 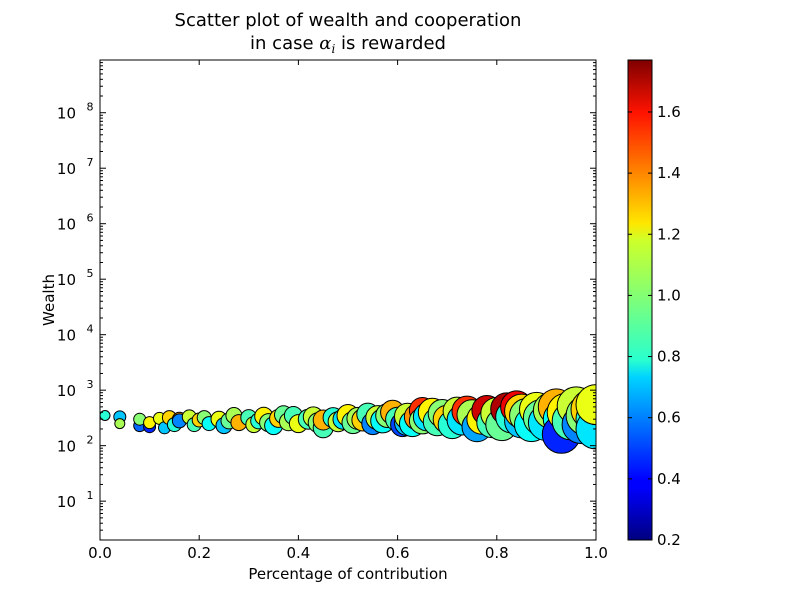 What do you see at coordinates (398, 553) in the screenshot?
I see `x-tick-label: 0.6` at bounding box center [398, 553].